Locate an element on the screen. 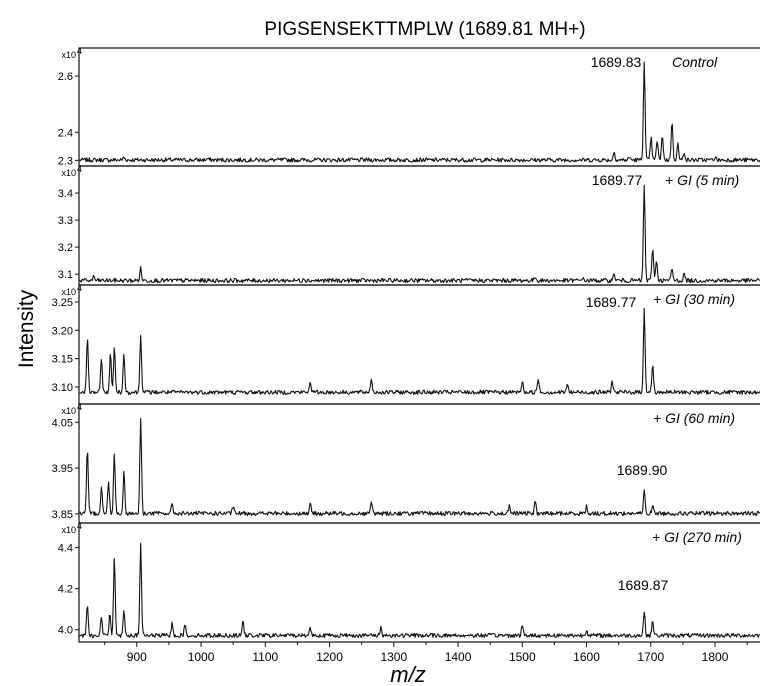 The width and height of the screenshot is (760, 686). x-tick-label: 1600 is located at coordinates (586, 657).